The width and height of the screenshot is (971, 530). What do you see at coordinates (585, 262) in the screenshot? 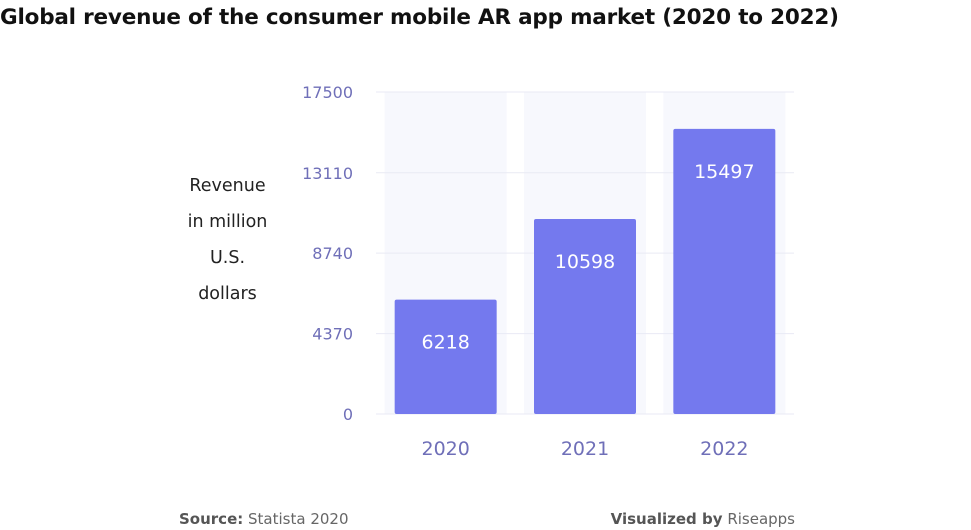
I see `data-label: 10598` at bounding box center [585, 262].